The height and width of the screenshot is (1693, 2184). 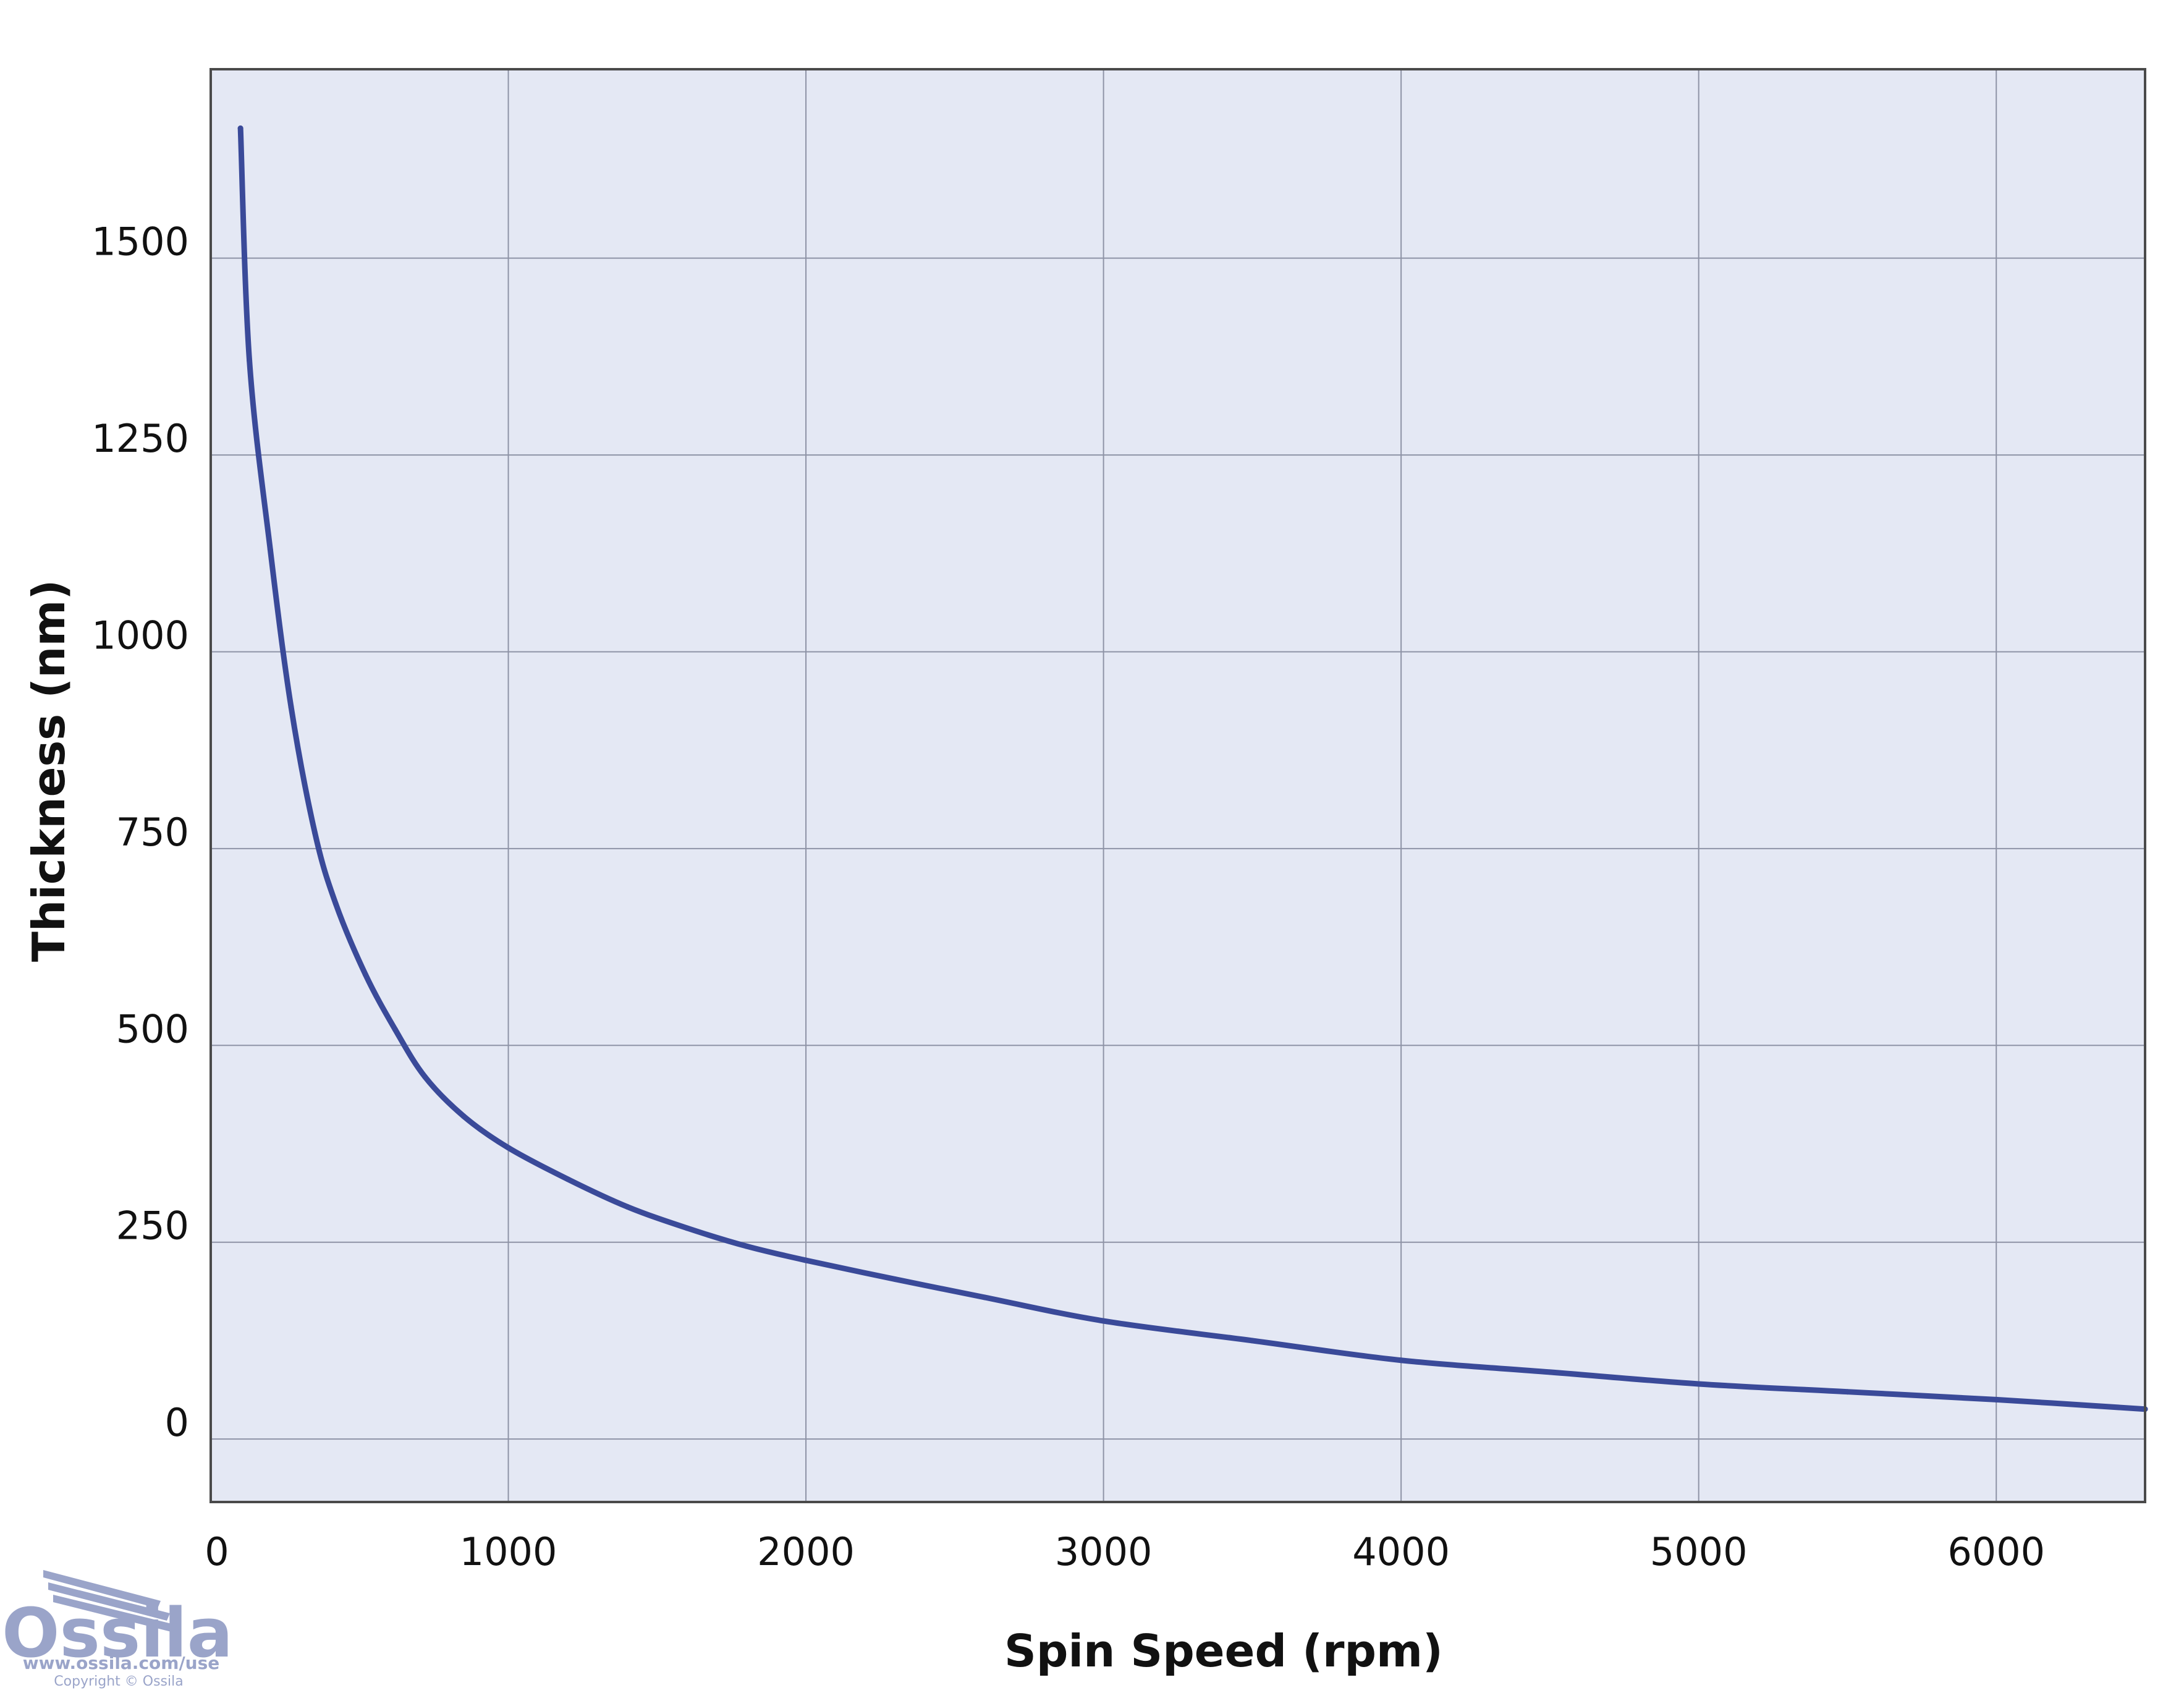 What do you see at coordinates (152, 832) in the screenshot?
I see `y-tick-label: 750` at bounding box center [152, 832].